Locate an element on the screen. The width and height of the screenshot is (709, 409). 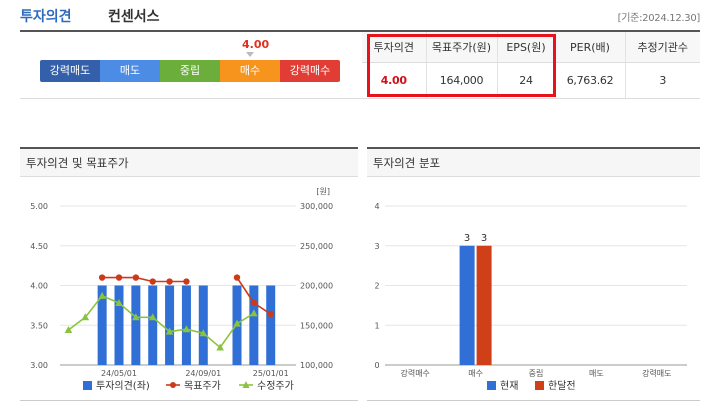
left-axis-tick: 3.00 is located at coordinates (39, 365).